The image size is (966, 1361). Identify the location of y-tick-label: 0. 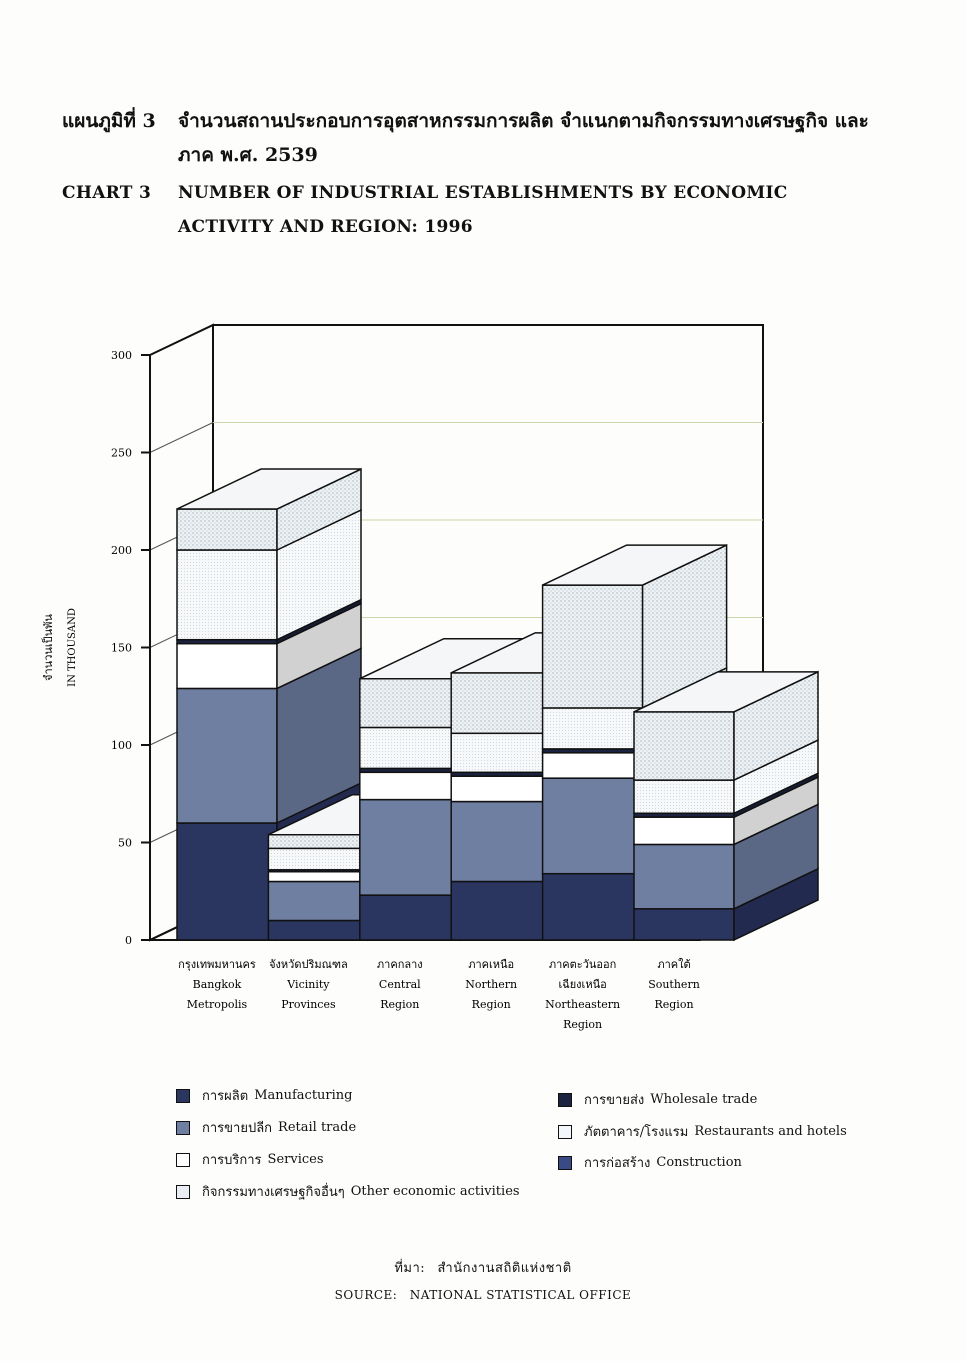
(128, 940).